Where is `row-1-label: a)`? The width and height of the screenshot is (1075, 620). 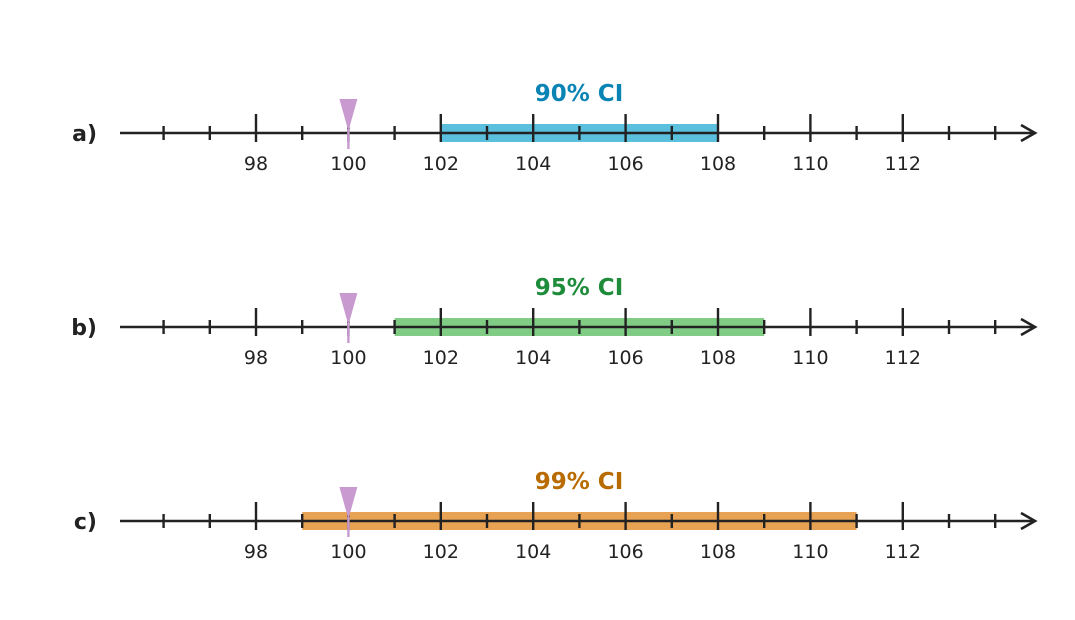
row-1-label: a) is located at coordinates (84, 134).